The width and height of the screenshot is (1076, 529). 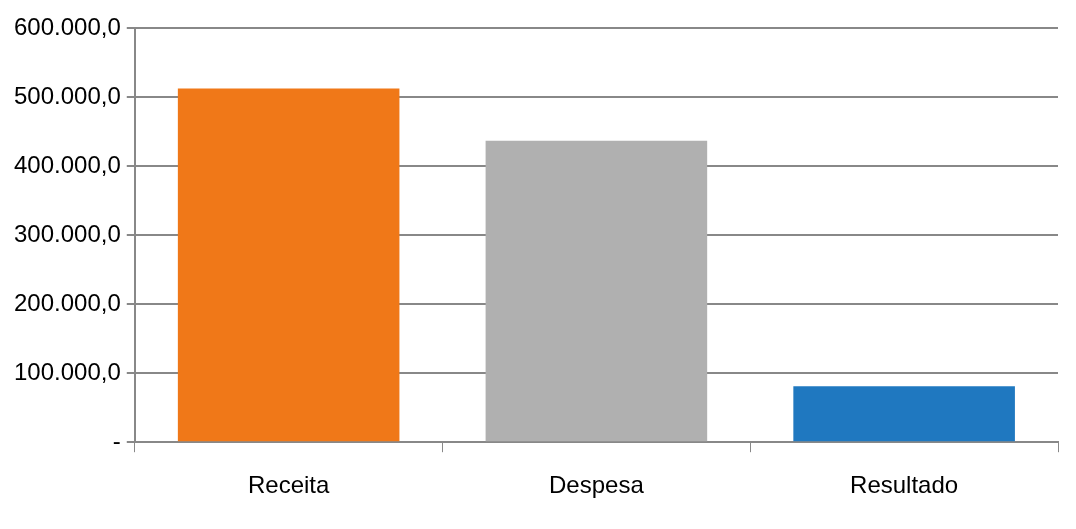 I want to click on x-tick-label: Resultado, so click(x=904, y=485).